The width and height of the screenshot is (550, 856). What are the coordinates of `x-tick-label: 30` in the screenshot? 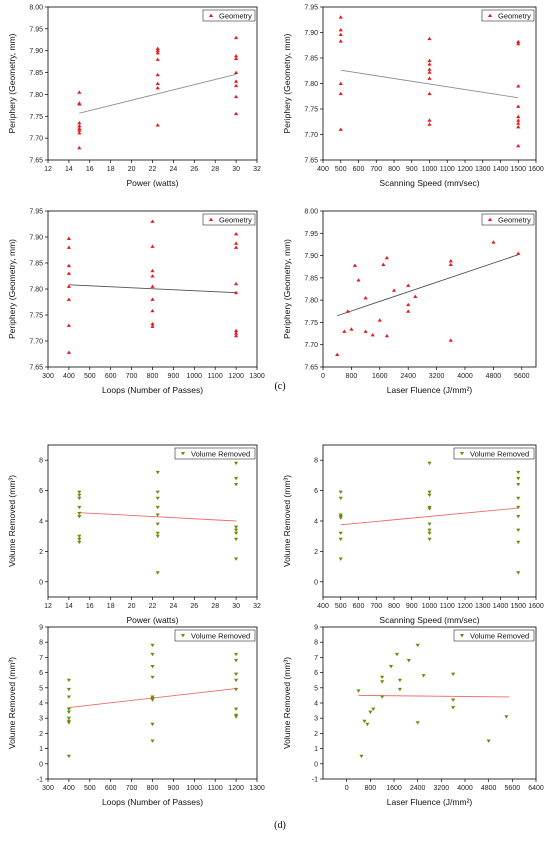 It's located at (236, 606).